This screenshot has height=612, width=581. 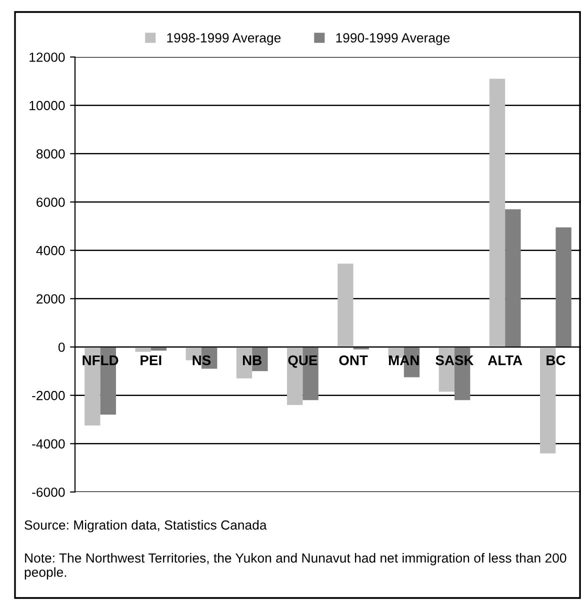 I want to click on legend-label: 1990-1999 Average, so click(x=393, y=39).